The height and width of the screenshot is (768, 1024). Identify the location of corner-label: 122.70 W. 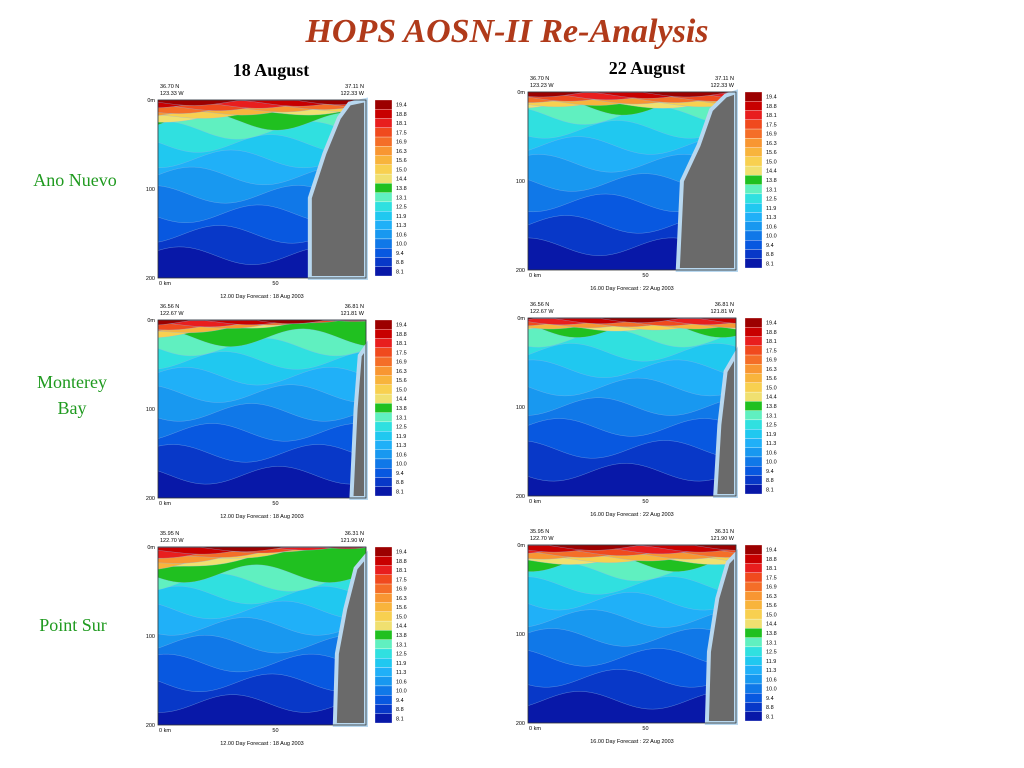
(542, 539).